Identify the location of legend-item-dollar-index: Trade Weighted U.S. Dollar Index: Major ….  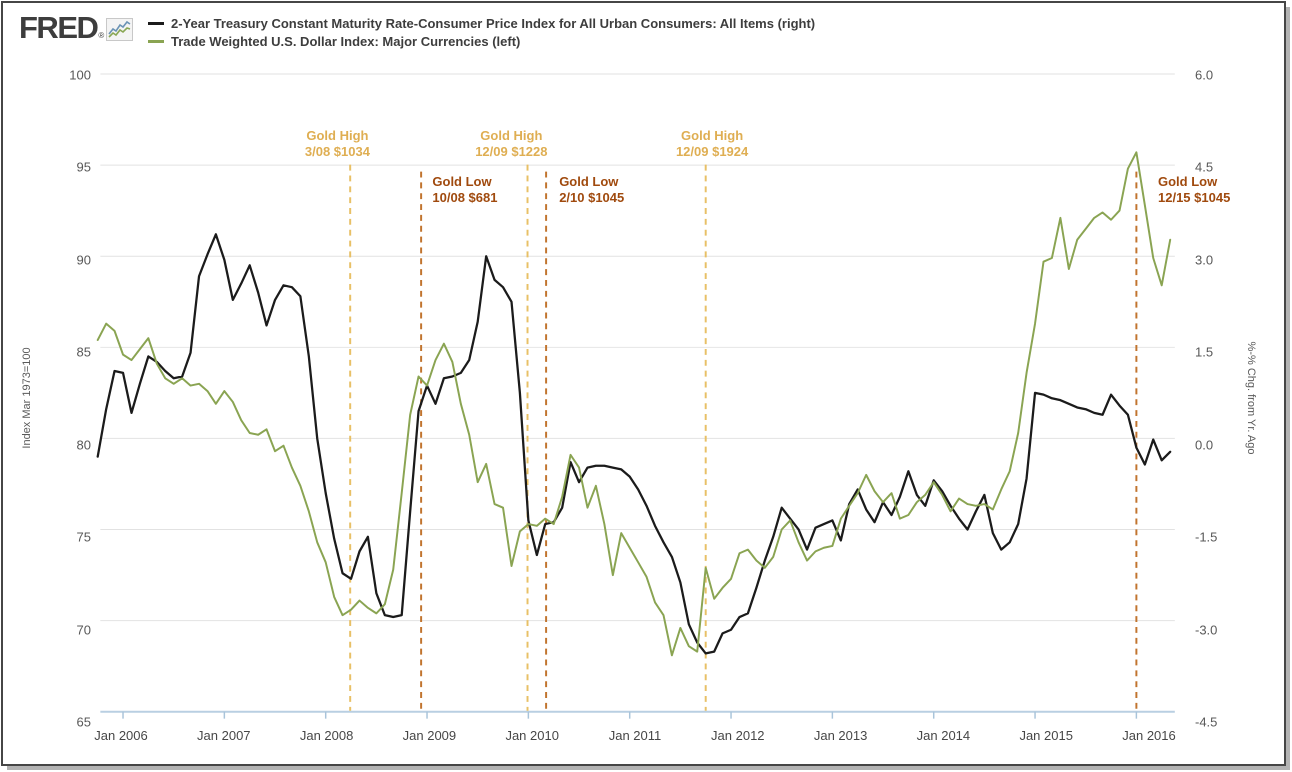
(481, 41).